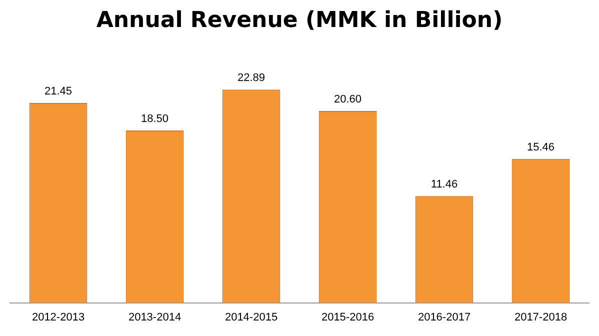 The width and height of the screenshot is (599, 336). I want to click on data-label: 20.60, so click(348, 100).